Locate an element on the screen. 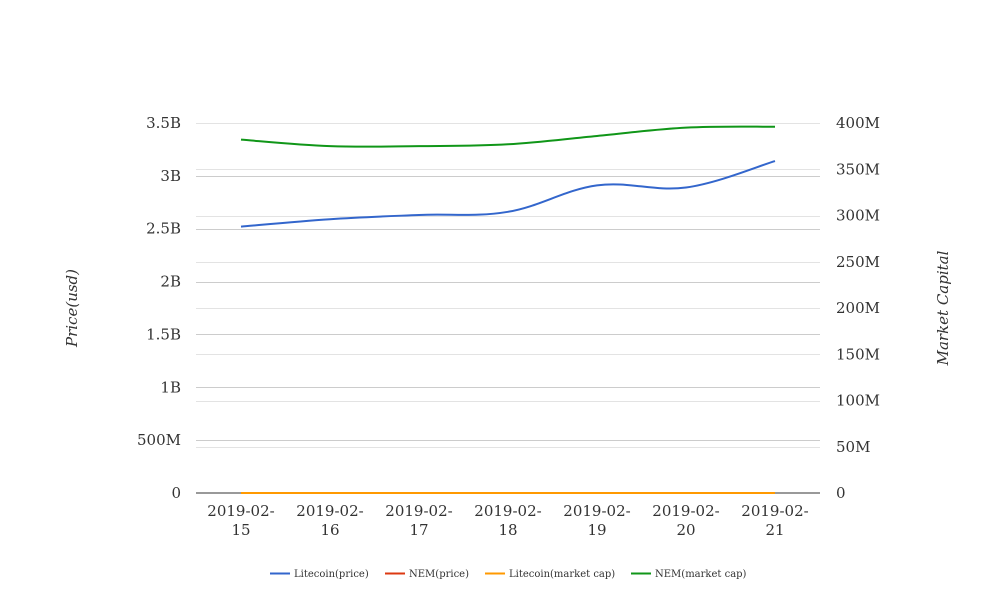 This screenshot has height=616, width=1008. legend-label: NEM(market cap) is located at coordinates (701, 574).